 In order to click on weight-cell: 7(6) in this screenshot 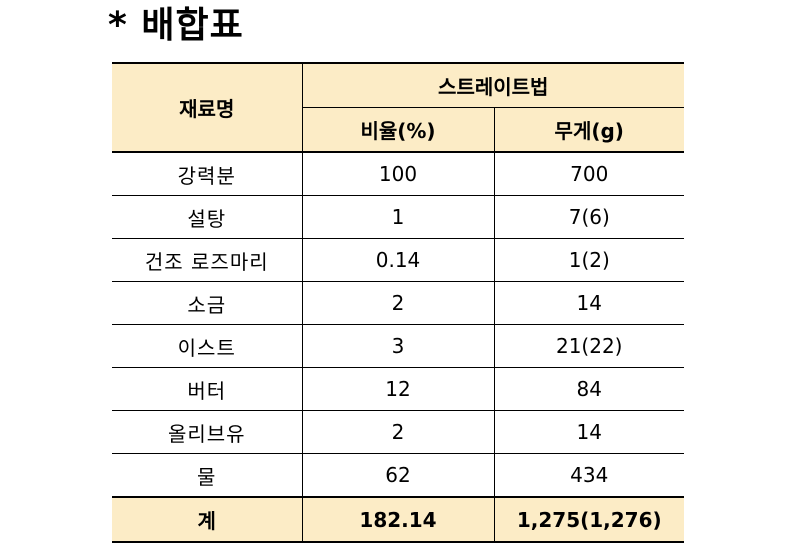, I will do `click(588, 217)`.